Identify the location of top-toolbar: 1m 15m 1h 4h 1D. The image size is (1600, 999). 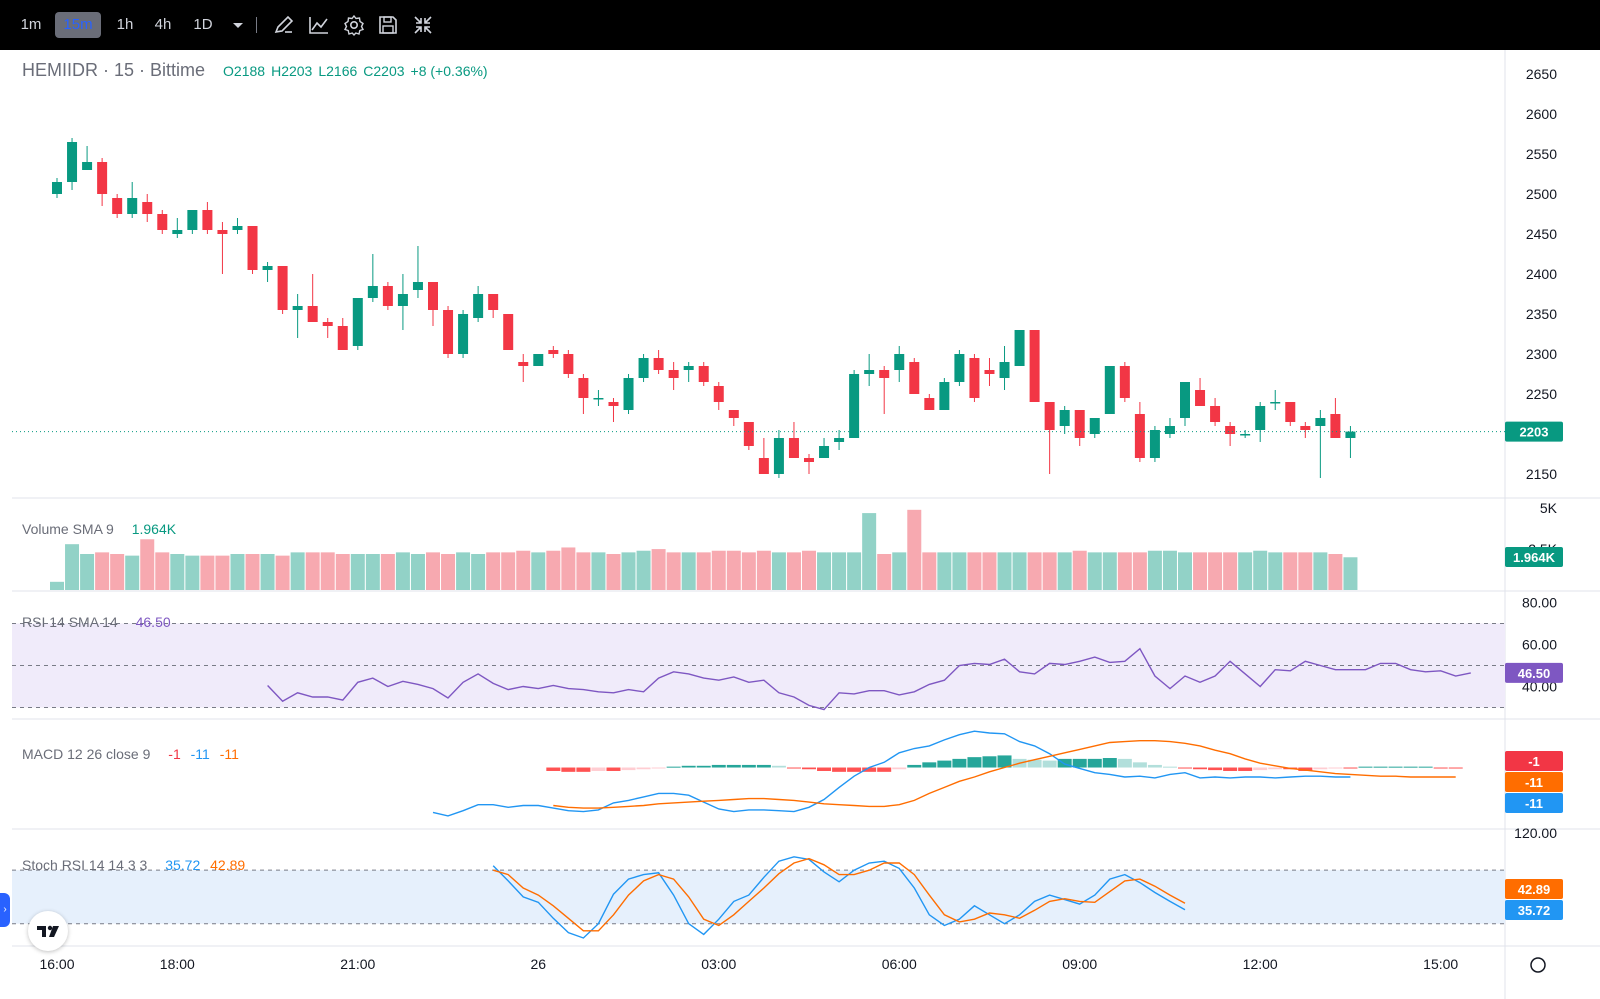
(800, 25).